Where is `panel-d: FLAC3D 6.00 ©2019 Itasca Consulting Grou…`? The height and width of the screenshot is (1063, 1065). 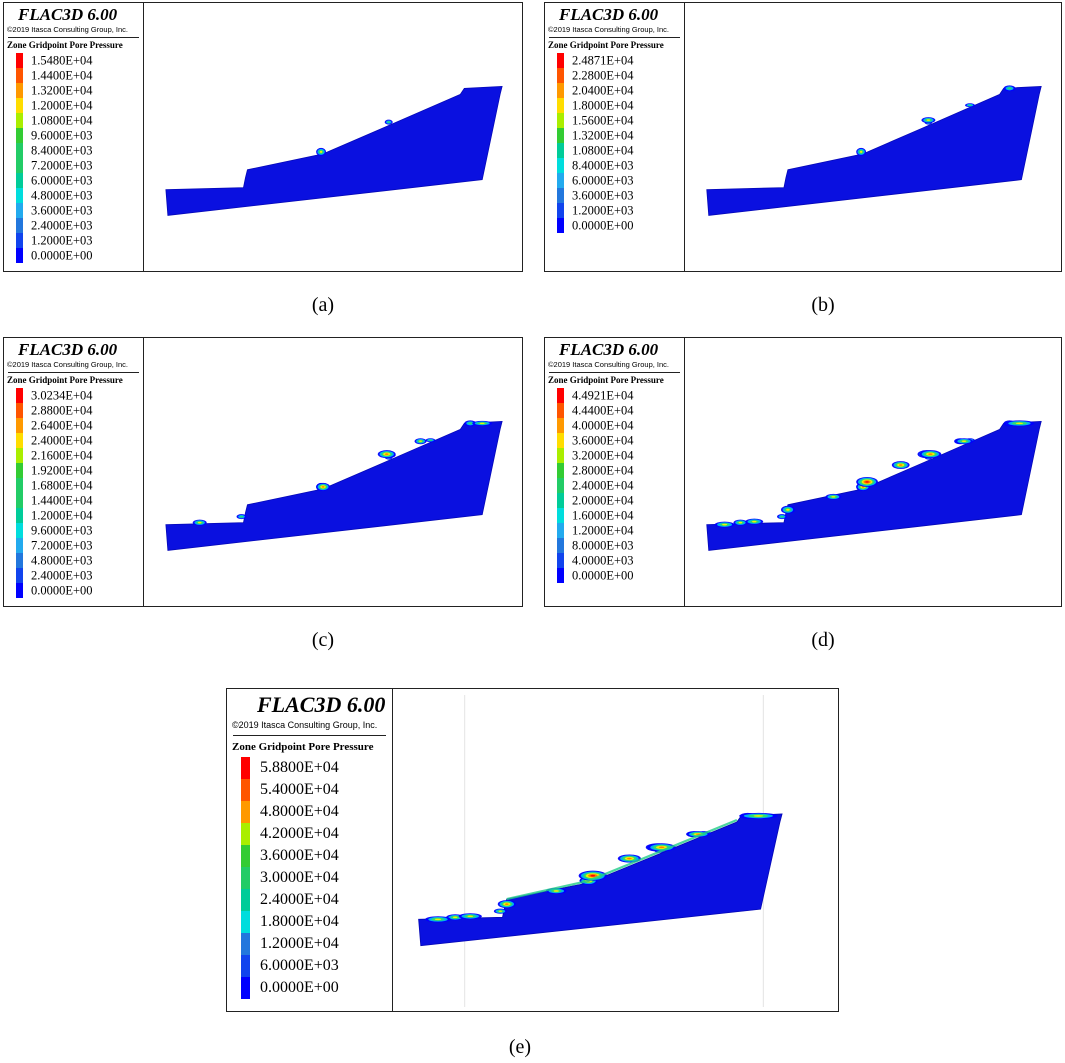
panel-d: FLAC3D 6.00 ©2019 Itasca Consulting Grou… is located at coordinates (803, 472).